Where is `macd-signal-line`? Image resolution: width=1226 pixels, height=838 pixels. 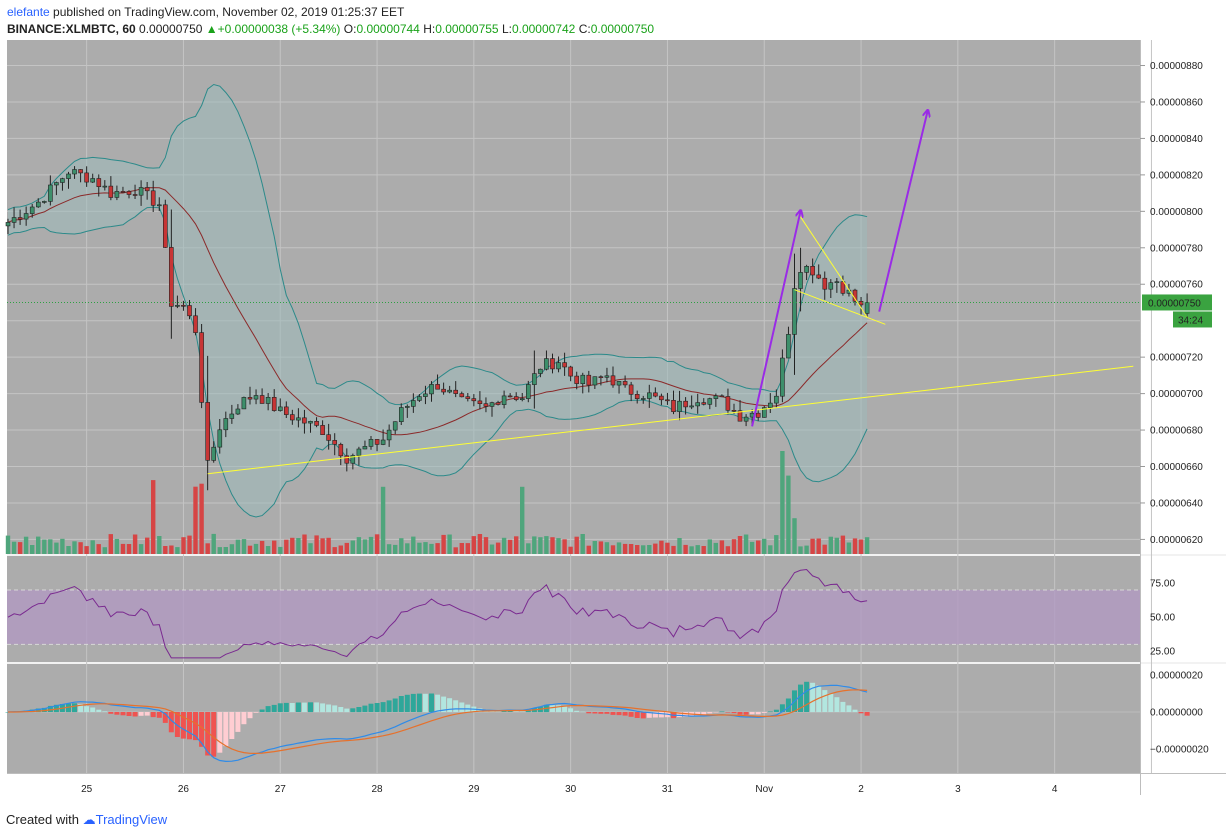
macd-signal-line is located at coordinates (438, 722).